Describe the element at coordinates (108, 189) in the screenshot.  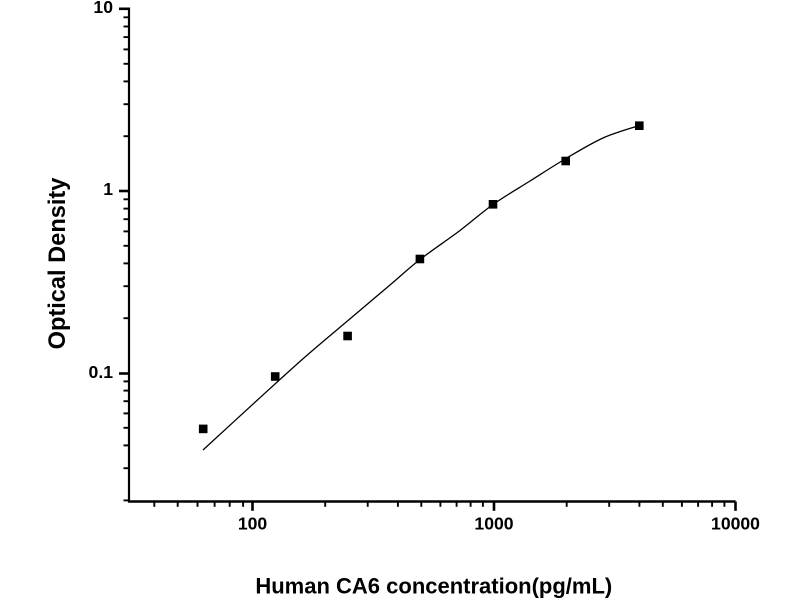
I see `svg-text: 1` at that location.